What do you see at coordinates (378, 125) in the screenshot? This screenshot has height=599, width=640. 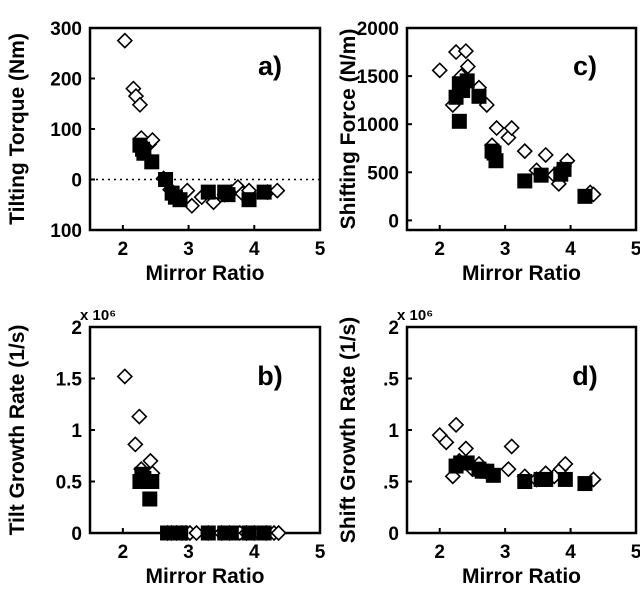 I see `y-tick-label: 1000` at bounding box center [378, 125].